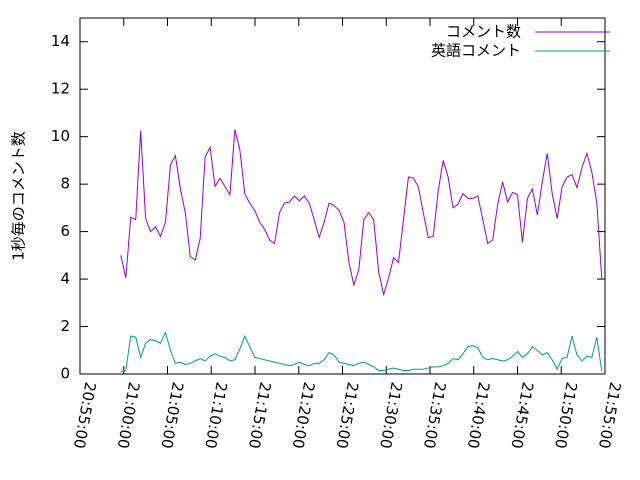 Image resolution: width=640 pixels, height=480 pixels. What do you see at coordinates (478, 415) in the screenshot?
I see `x-tick-label: 21:40:00` at bounding box center [478, 415].